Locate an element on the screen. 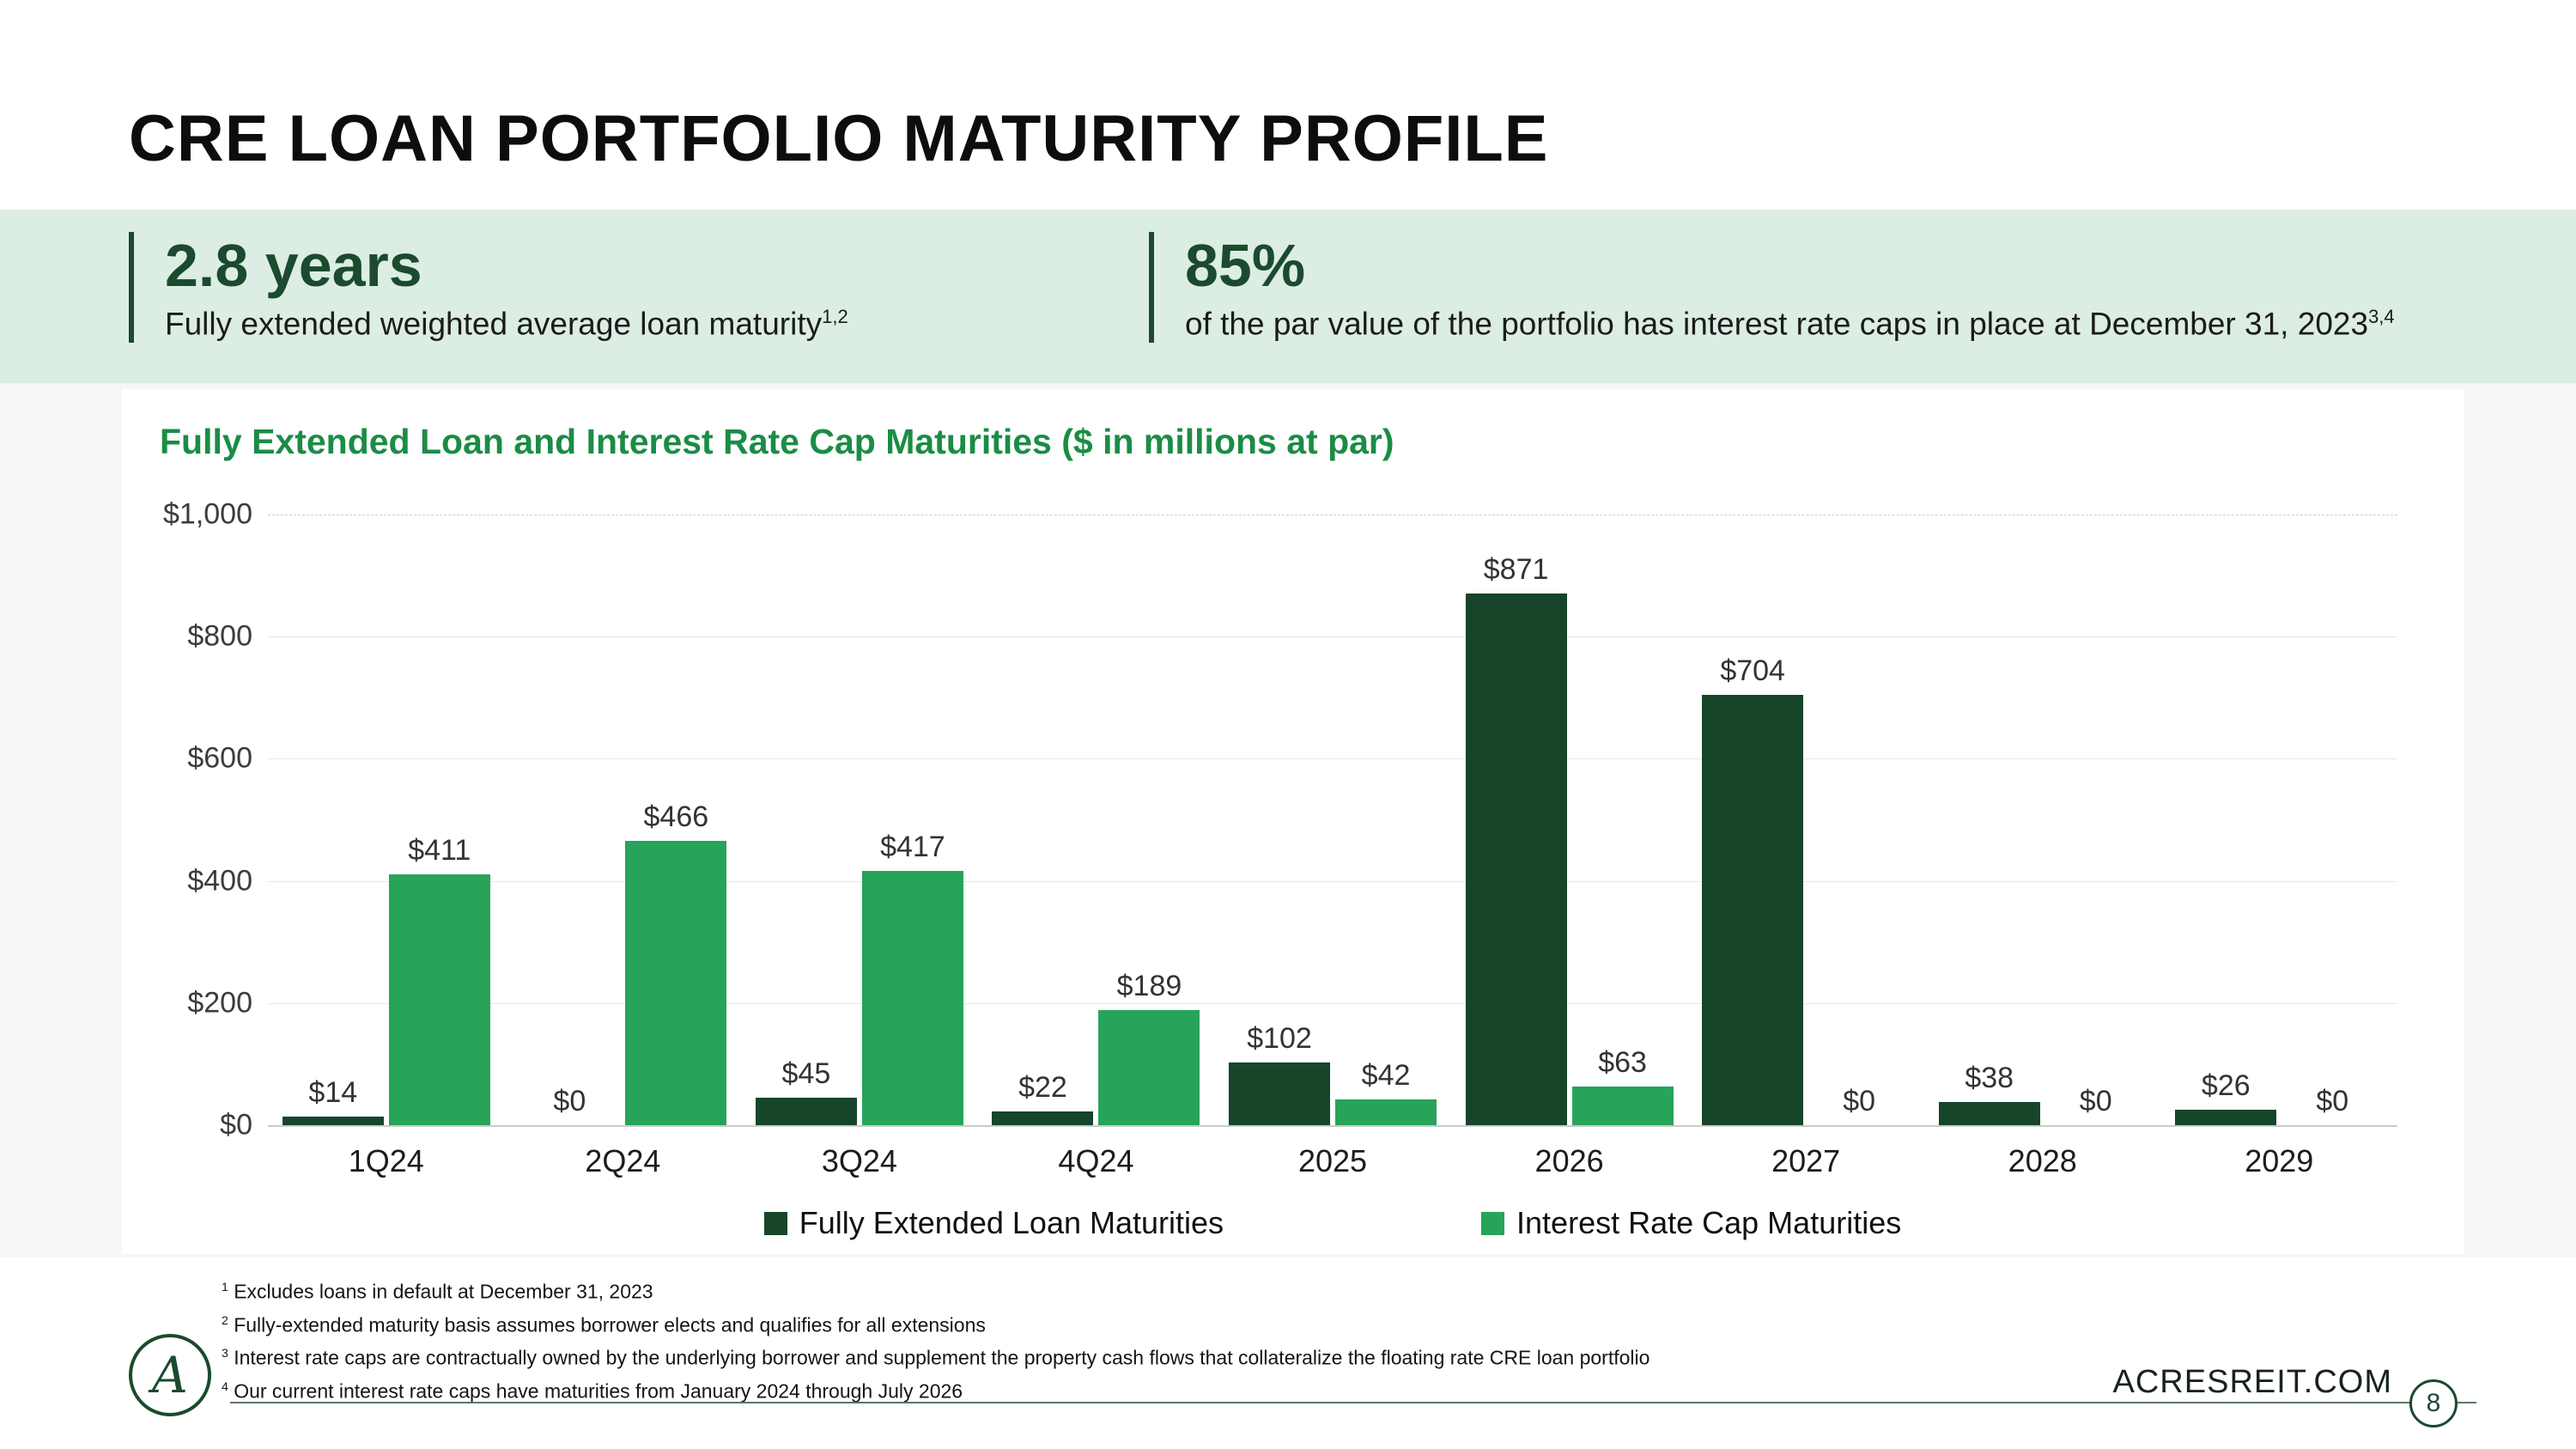 The height and width of the screenshot is (1449, 2576). bar-value-label: $704 is located at coordinates (1752, 671).